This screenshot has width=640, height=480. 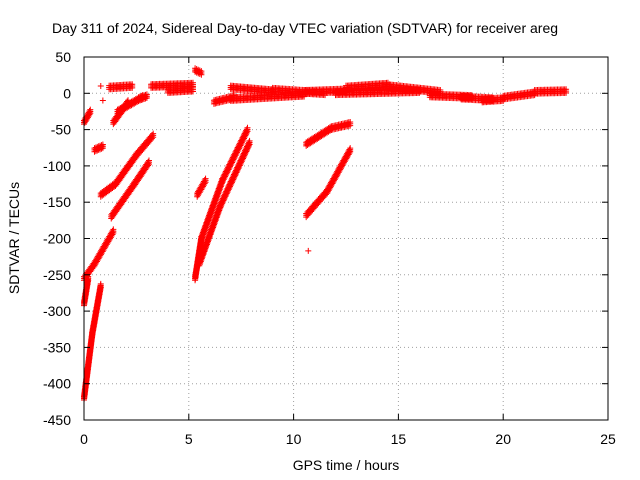 I want to click on y-tick-label: -300, so click(x=57, y=311).